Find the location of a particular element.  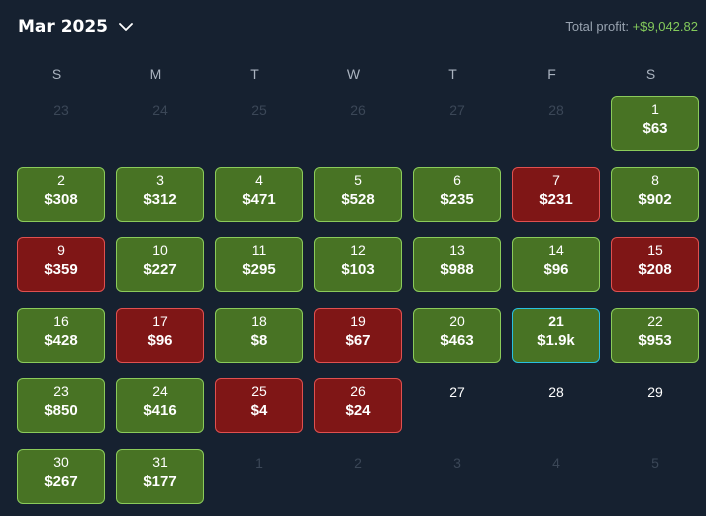

day-pnl-amount: $902 is located at coordinates (655, 199).